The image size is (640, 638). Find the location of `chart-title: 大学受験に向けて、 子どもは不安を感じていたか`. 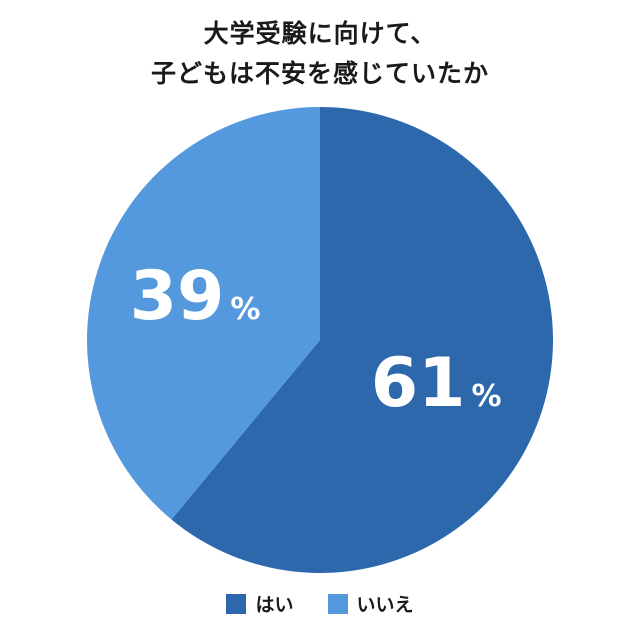

chart-title: 大学受験に向けて、 子どもは不安を感じていたか is located at coordinates (320, 54).